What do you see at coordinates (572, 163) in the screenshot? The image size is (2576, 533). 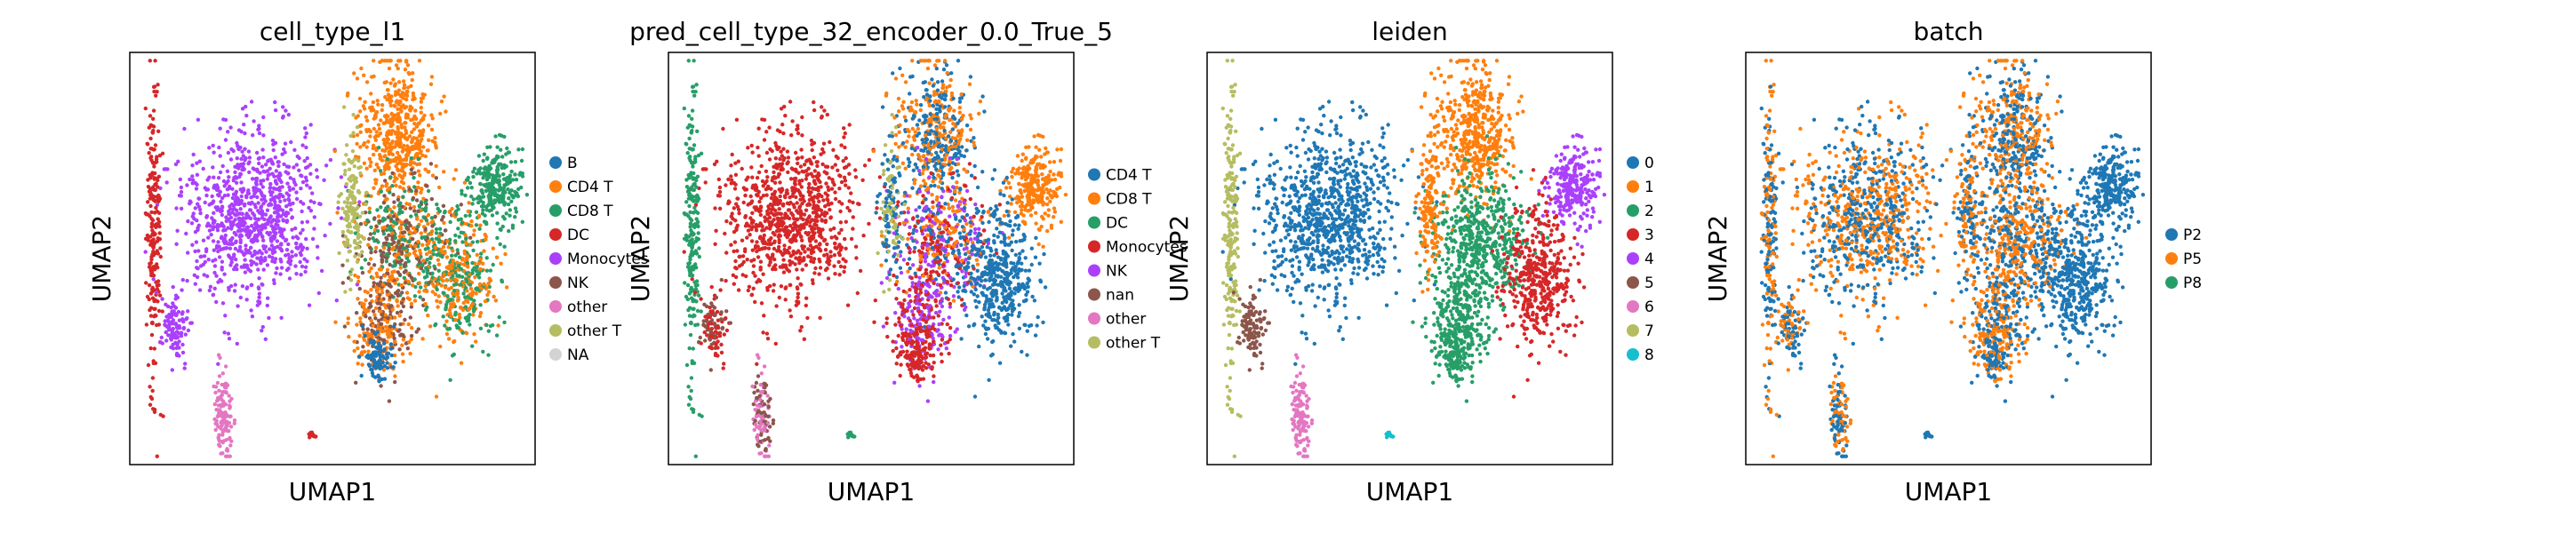 I see `legend-label: B` at bounding box center [572, 163].